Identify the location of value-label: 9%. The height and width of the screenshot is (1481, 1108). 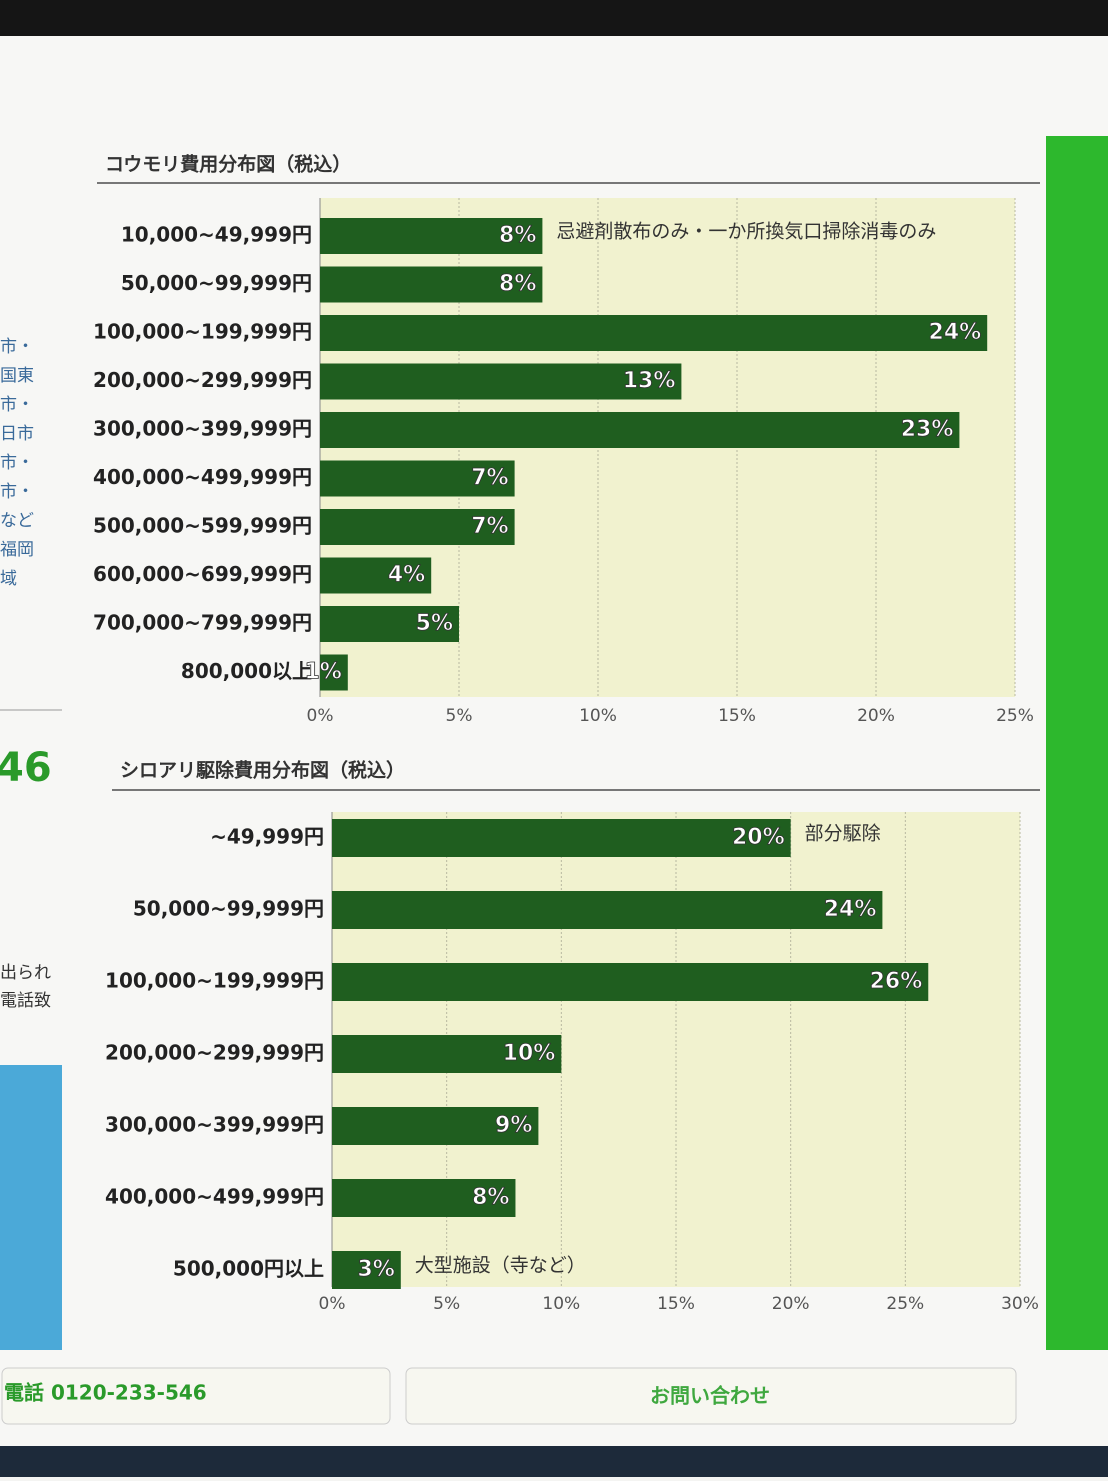
(513, 1125).